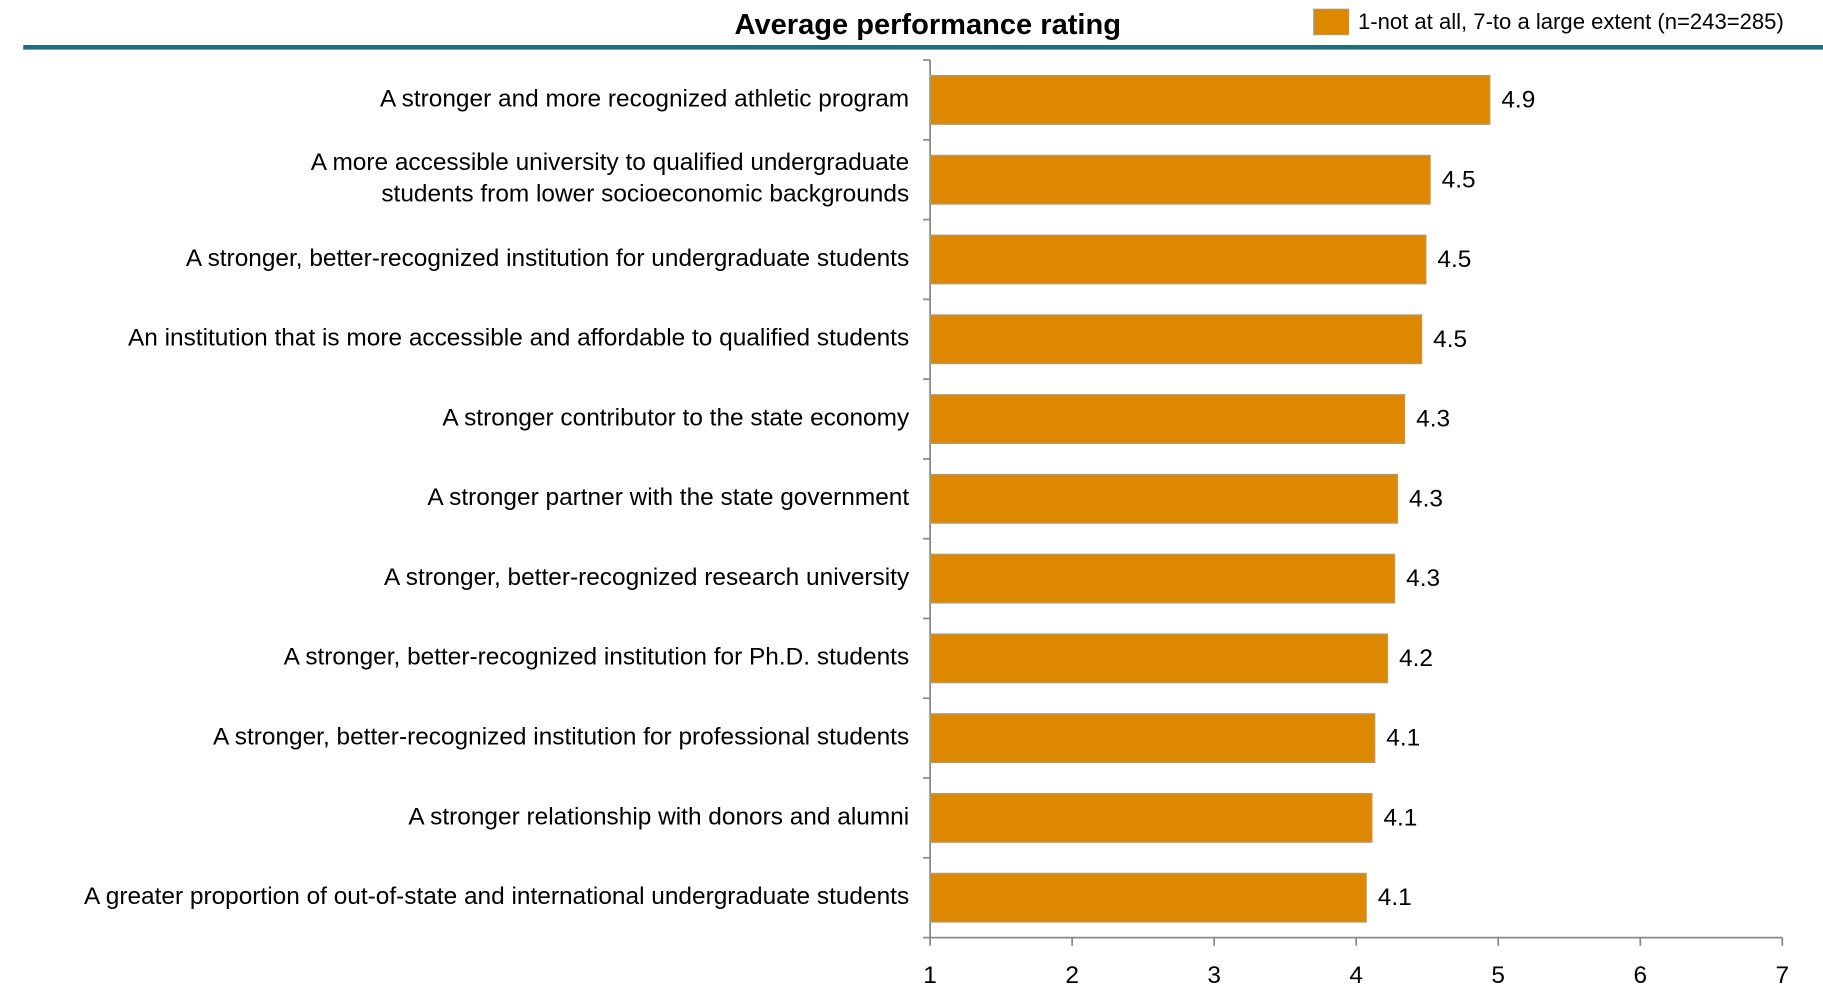 Image resolution: width=1823 pixels, height=993 pixels. Describe the element at coordinates (1518, 100) in the screenshot. I see `value-label: 4.9` at that location.